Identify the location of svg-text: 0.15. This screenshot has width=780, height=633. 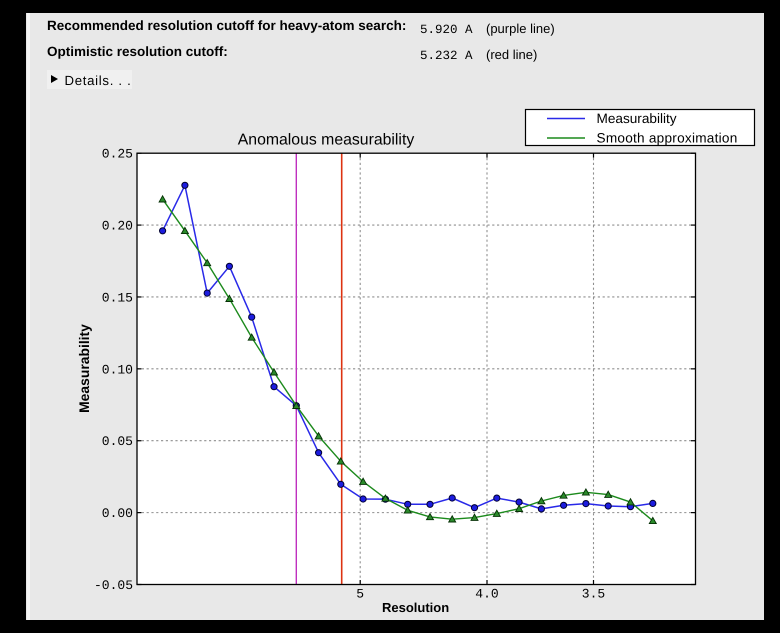
(117, 298).